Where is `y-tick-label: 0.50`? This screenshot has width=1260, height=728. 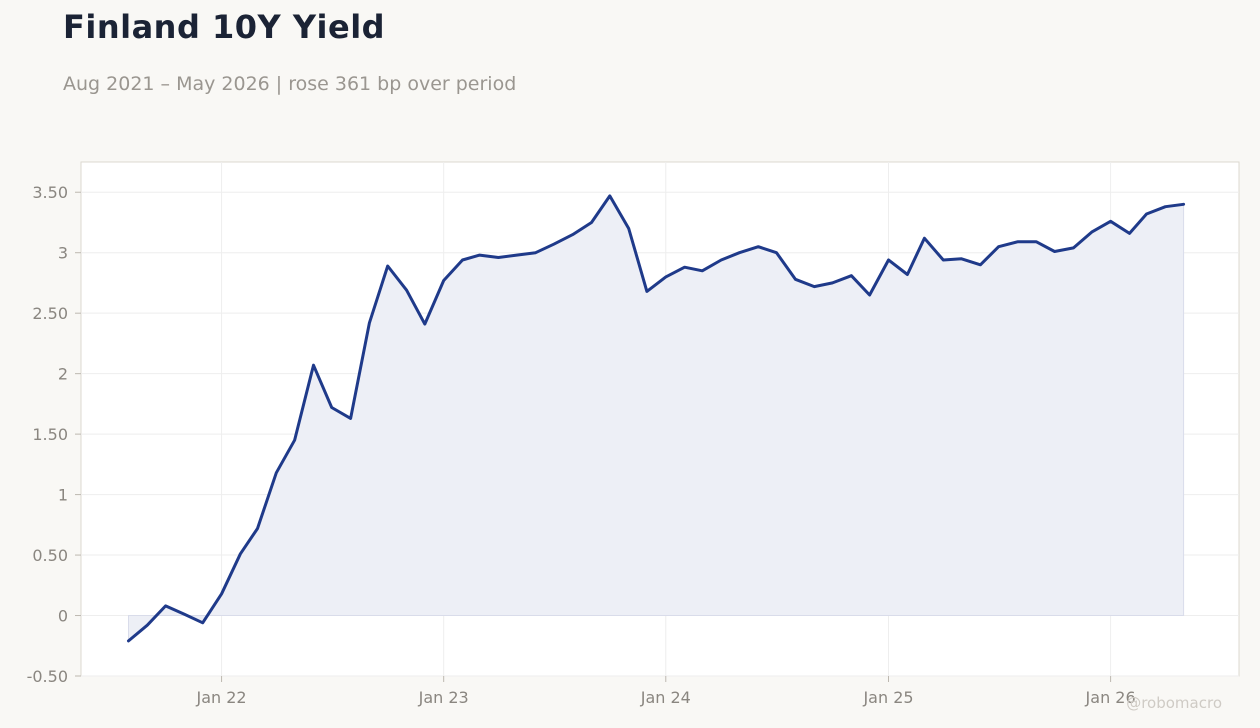
y-tick-label: 0.50 is located at coordinates (50, 555).